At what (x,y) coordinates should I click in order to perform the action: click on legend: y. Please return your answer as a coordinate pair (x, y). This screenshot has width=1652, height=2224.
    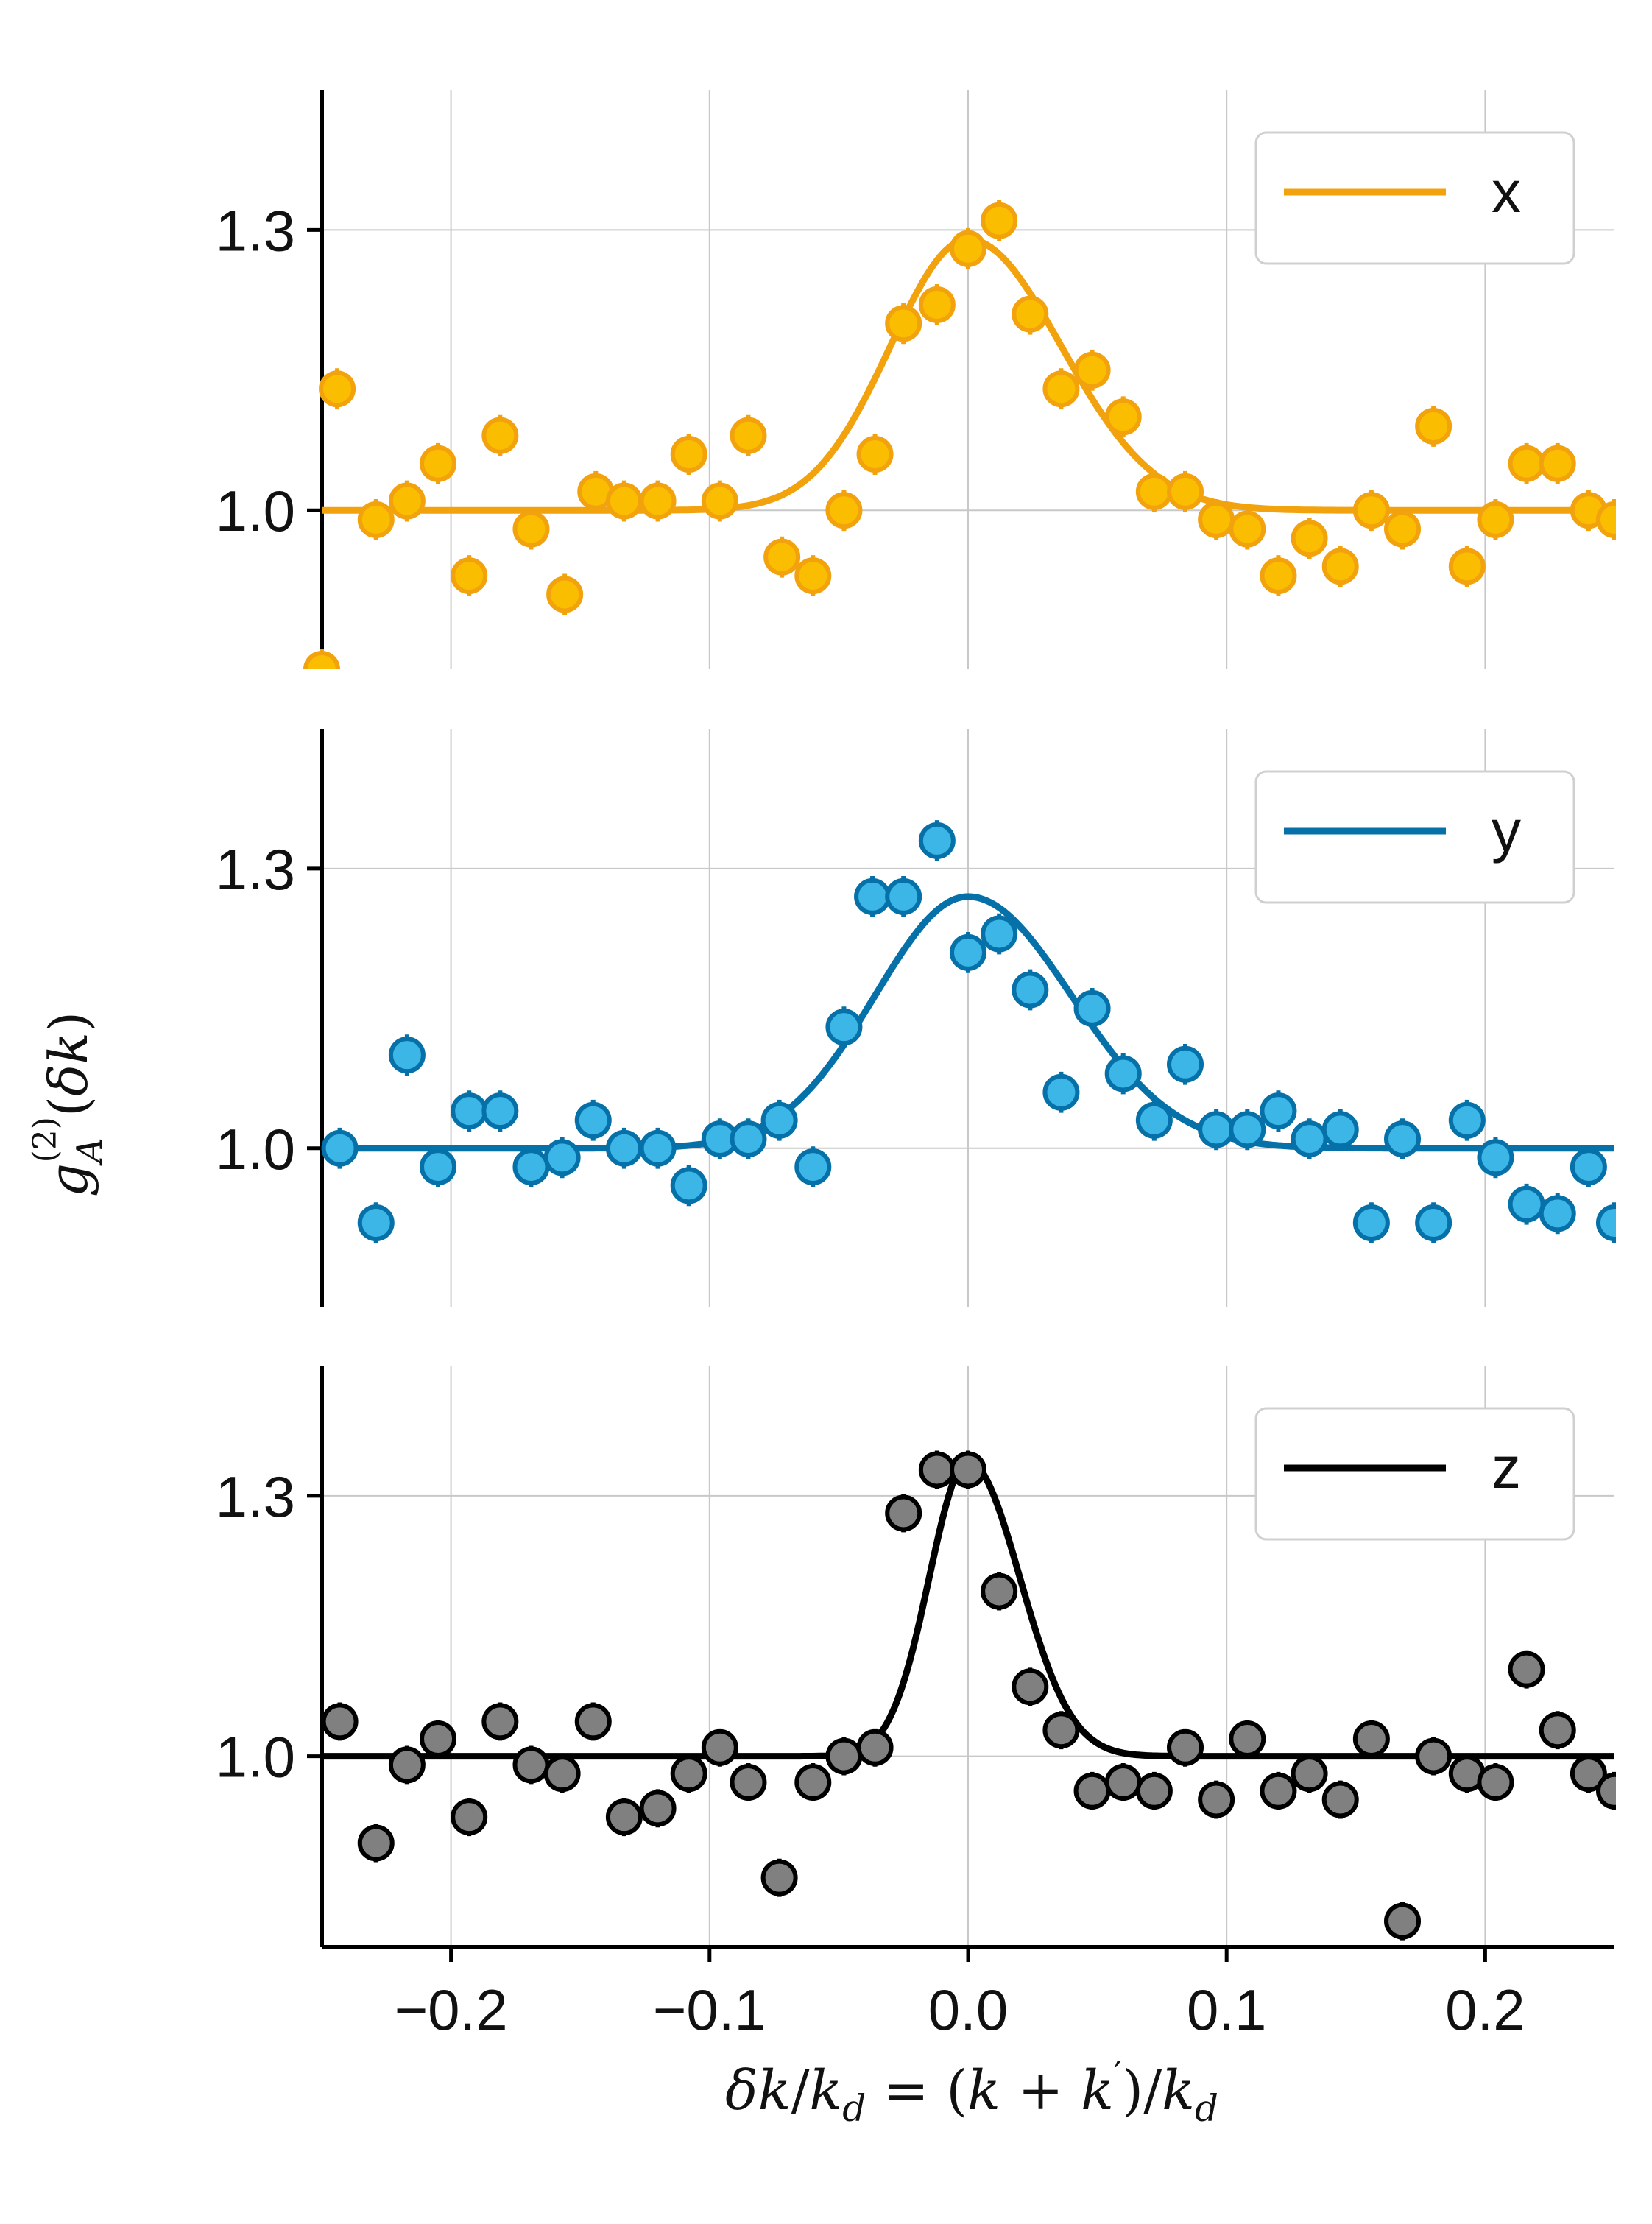
    Looking at the image, I should click on (1414, 837).